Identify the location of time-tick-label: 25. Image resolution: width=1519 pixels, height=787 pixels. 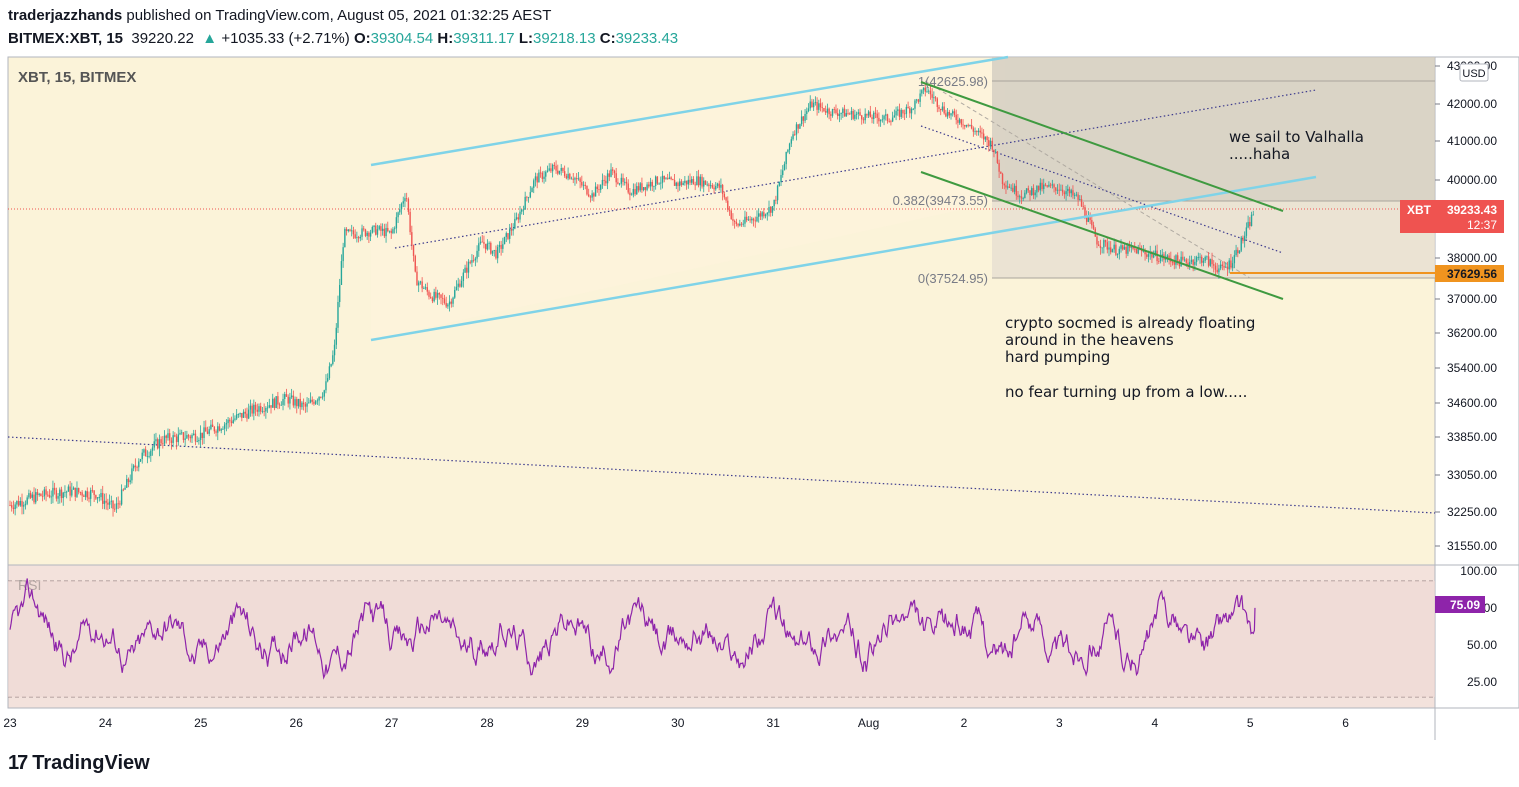
(201, 723).